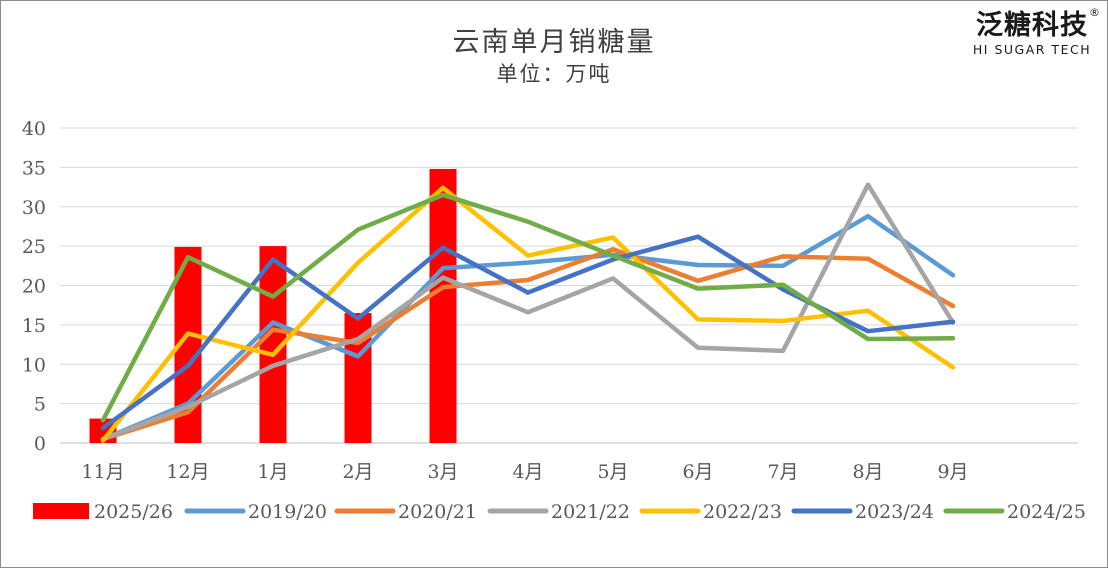 The image size is (1108, 568). I want to click on x-tick-label: 4月, so click(527, 472).